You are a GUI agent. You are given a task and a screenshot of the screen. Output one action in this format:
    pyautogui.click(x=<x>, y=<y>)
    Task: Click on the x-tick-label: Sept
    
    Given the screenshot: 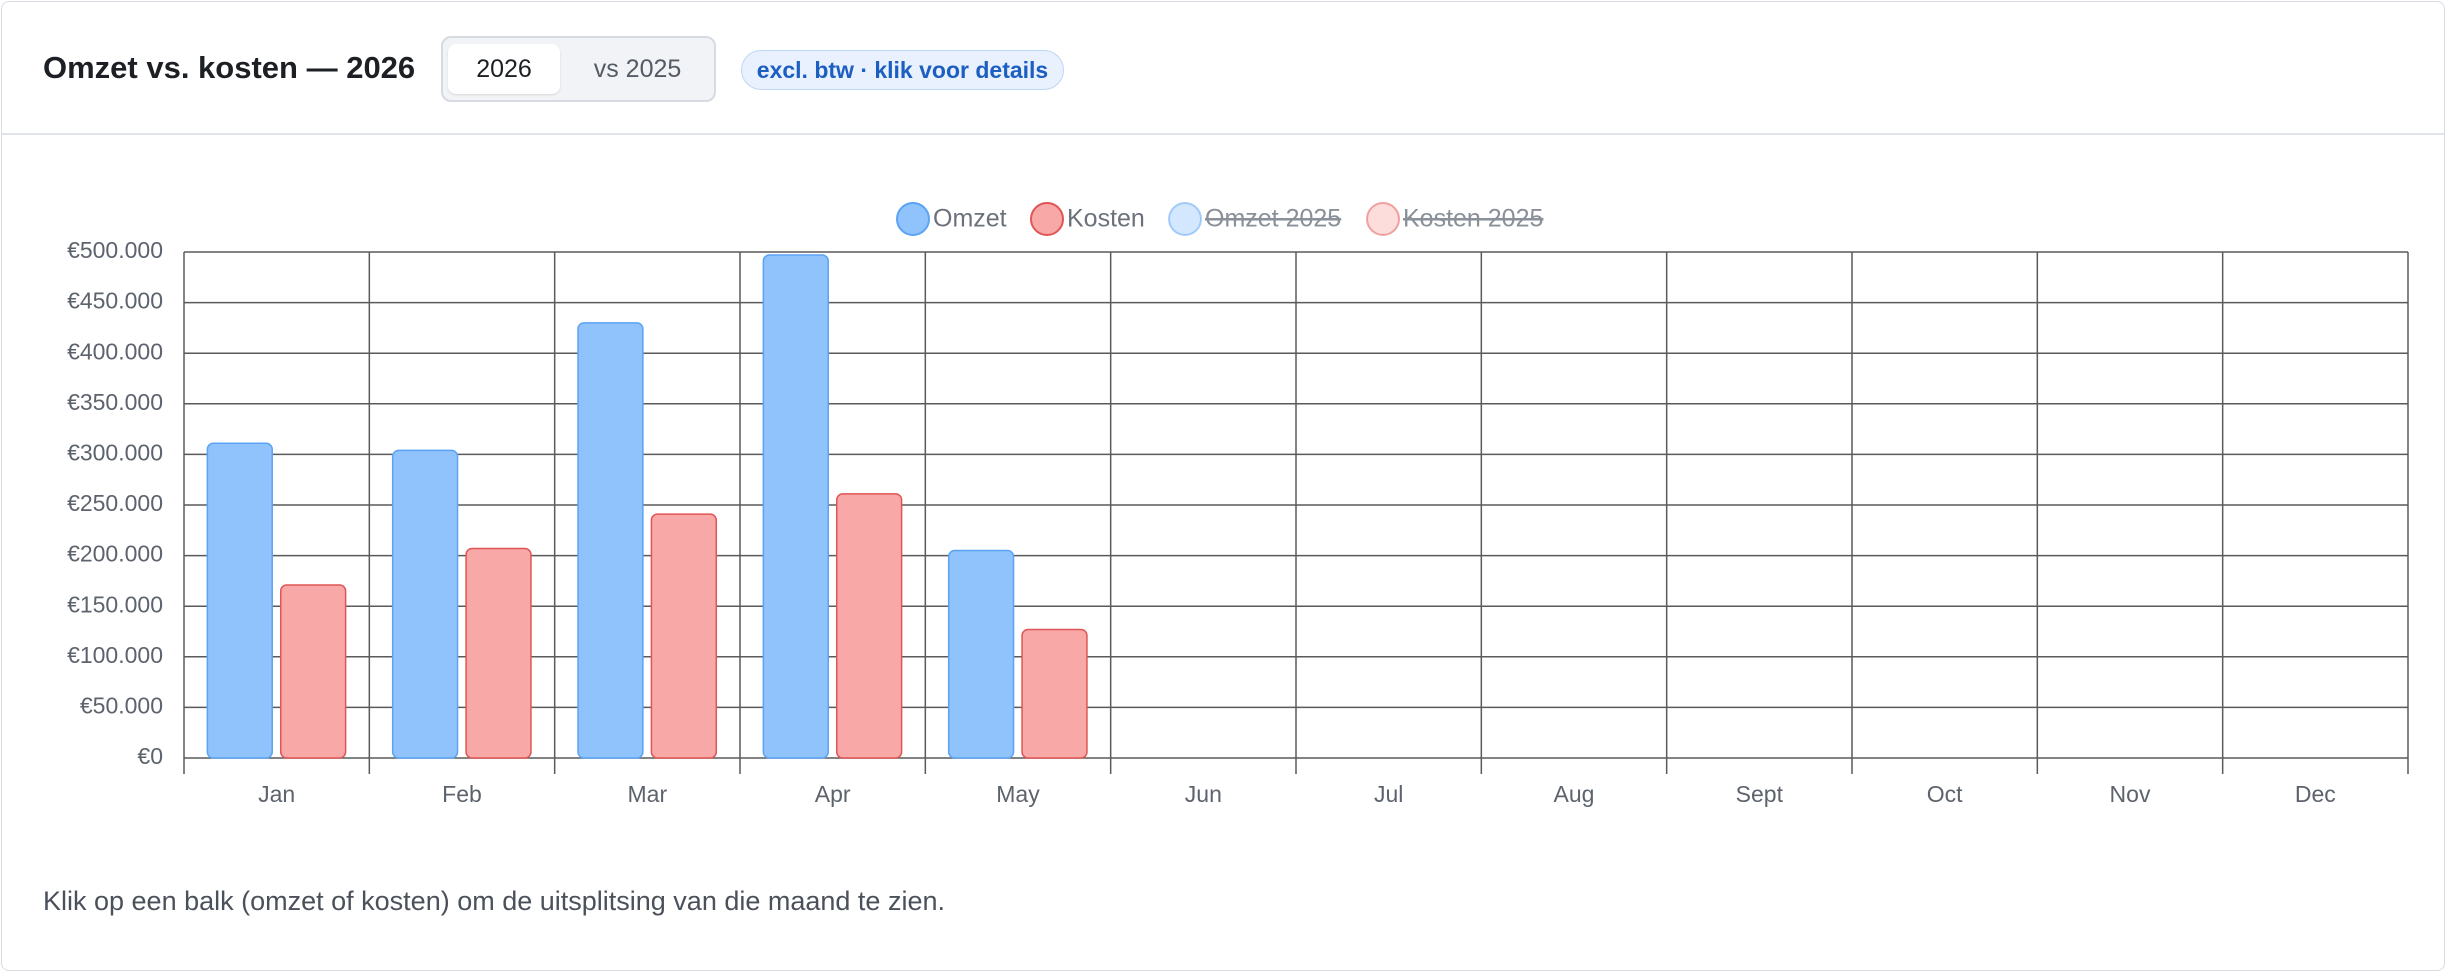 What is the action you would take?
    pyautogui.click(x=1760, y=794)
    